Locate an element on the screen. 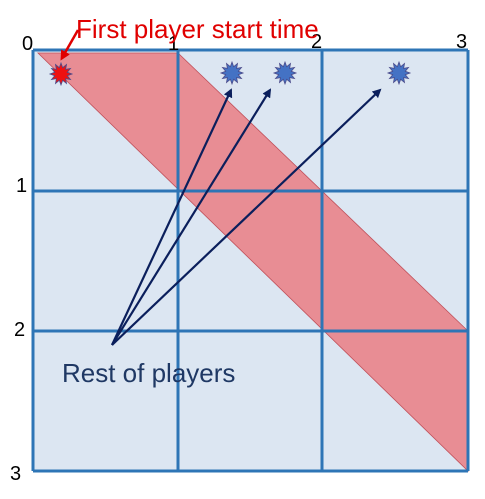 Image resolution: width=485 pixels, height=499 pixels. first-player-label: First player start time is located at coordinates (197, 29).